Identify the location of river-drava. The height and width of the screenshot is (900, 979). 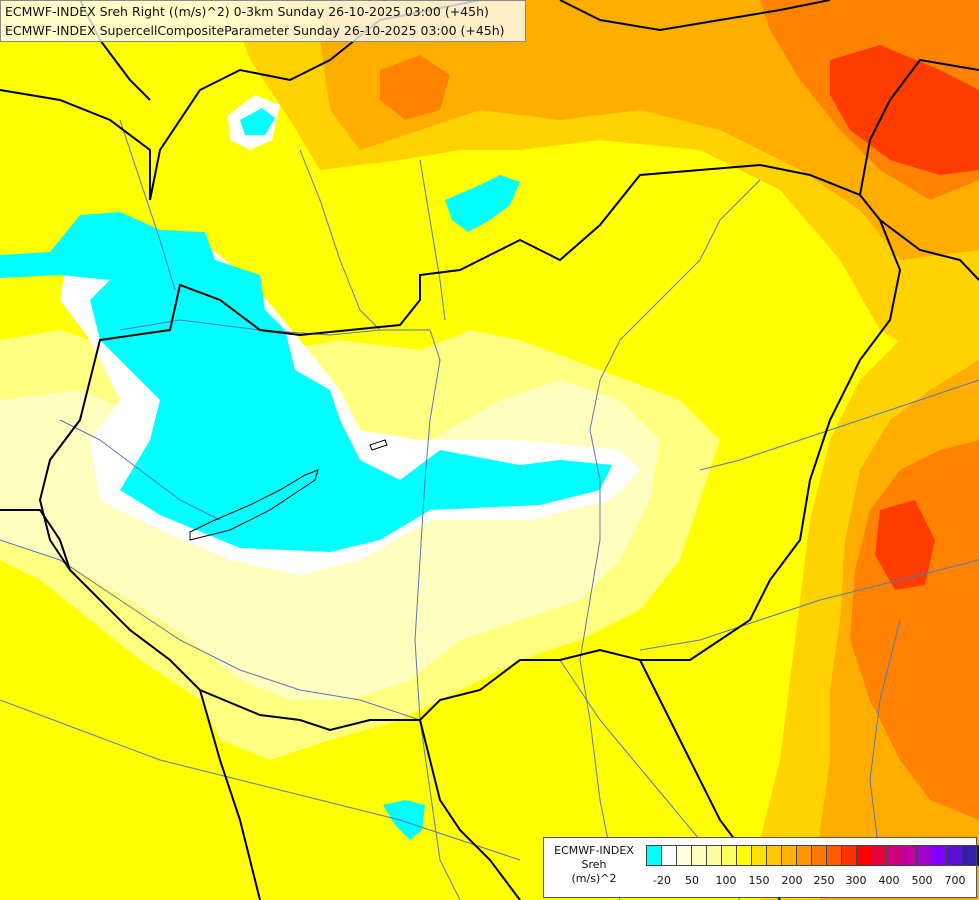
(210, 630).